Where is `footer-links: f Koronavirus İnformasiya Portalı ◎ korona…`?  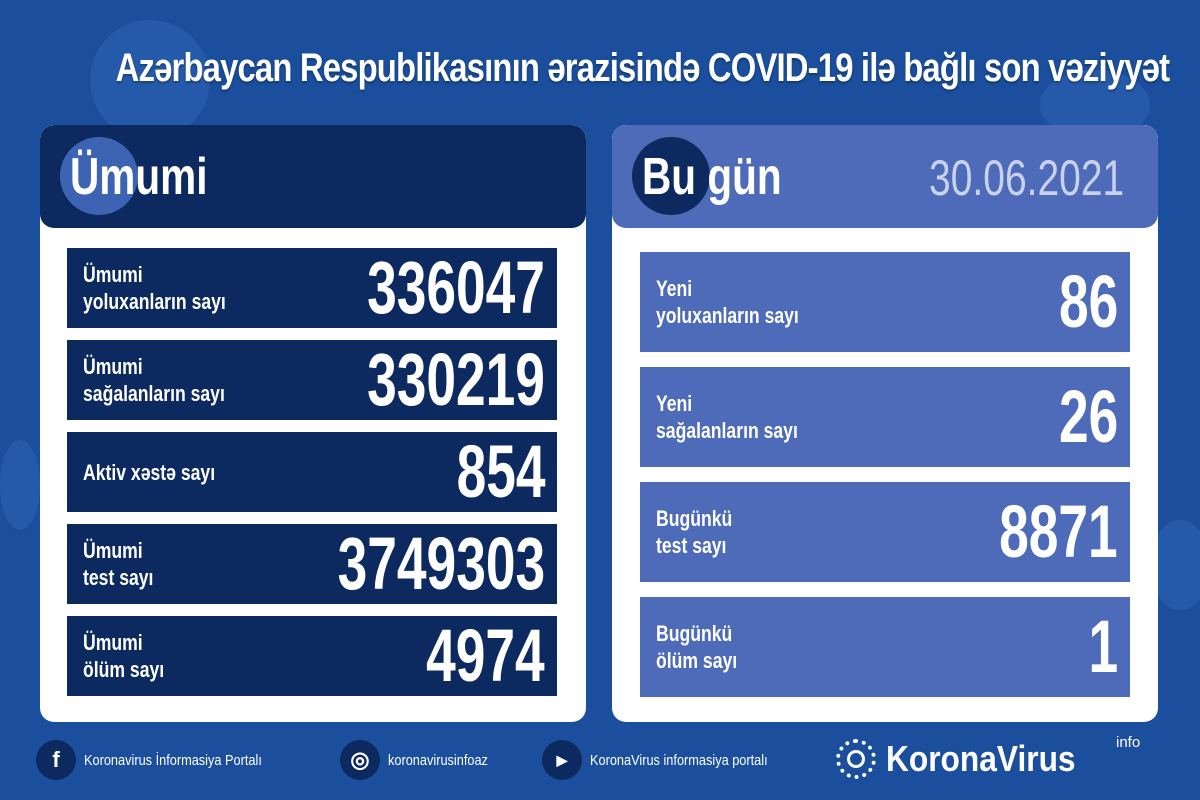 footer-links: f Koronavirus İnformasiya Portalı ◎ korona… is located at coordinates (440, 760).